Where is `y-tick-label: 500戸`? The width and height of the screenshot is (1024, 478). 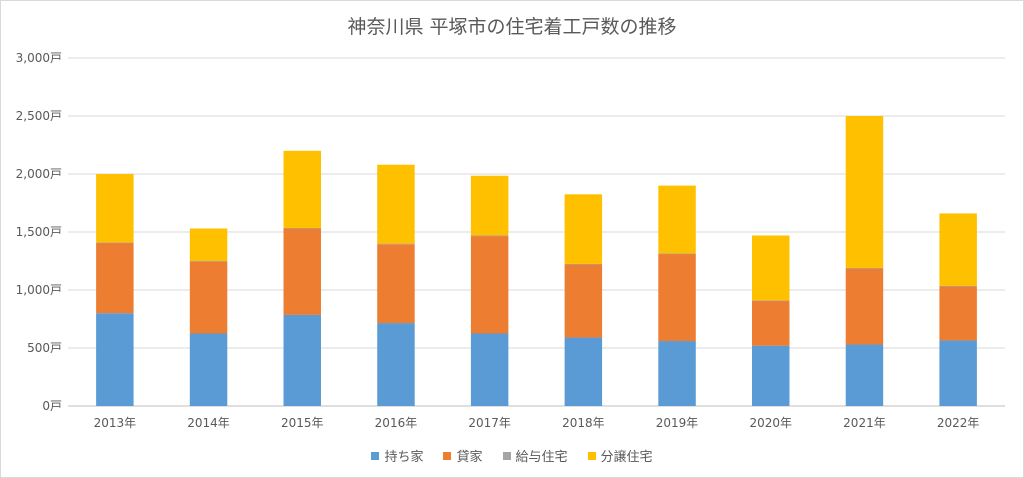 y-tick-label: 500戸 is located at coordinates (44, 348).